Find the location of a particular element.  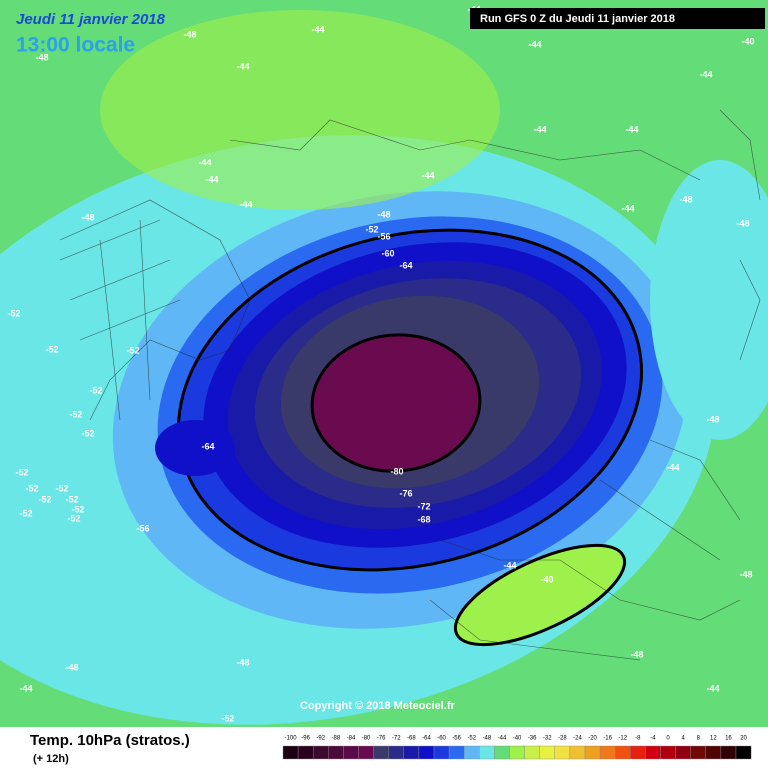

legend-tick: 0 is located at coordinates (668, 739).